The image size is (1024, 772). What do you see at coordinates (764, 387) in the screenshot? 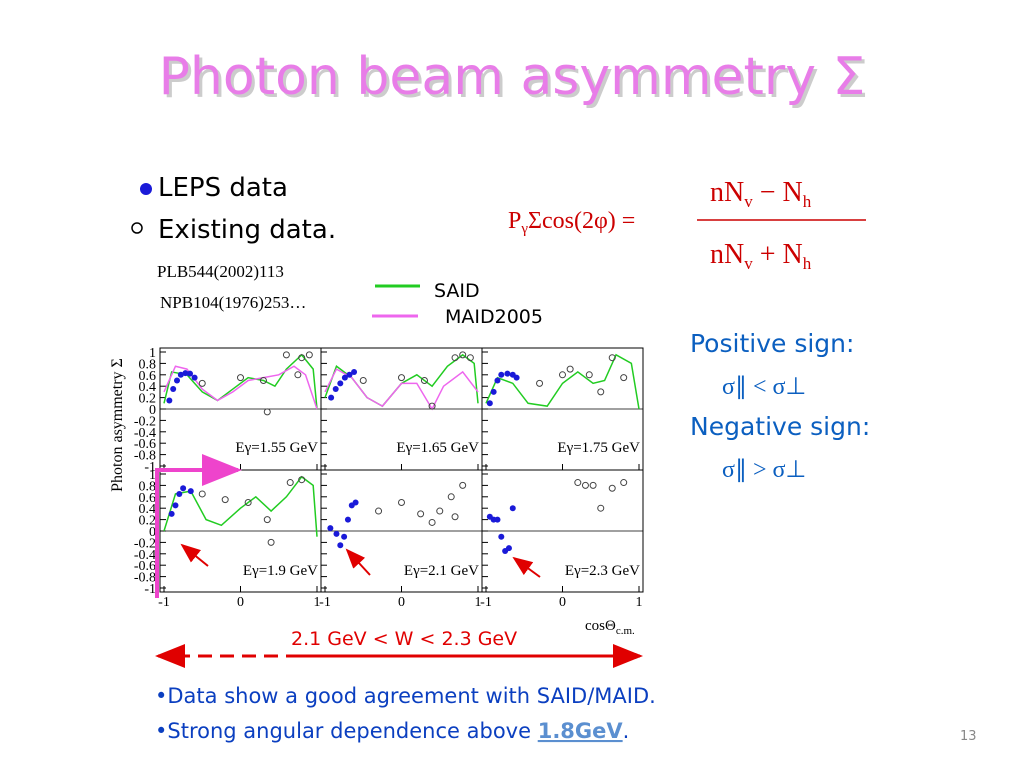
I see `positive-relation: σ∥ < σ⊥` at bounding box center [764, 387].